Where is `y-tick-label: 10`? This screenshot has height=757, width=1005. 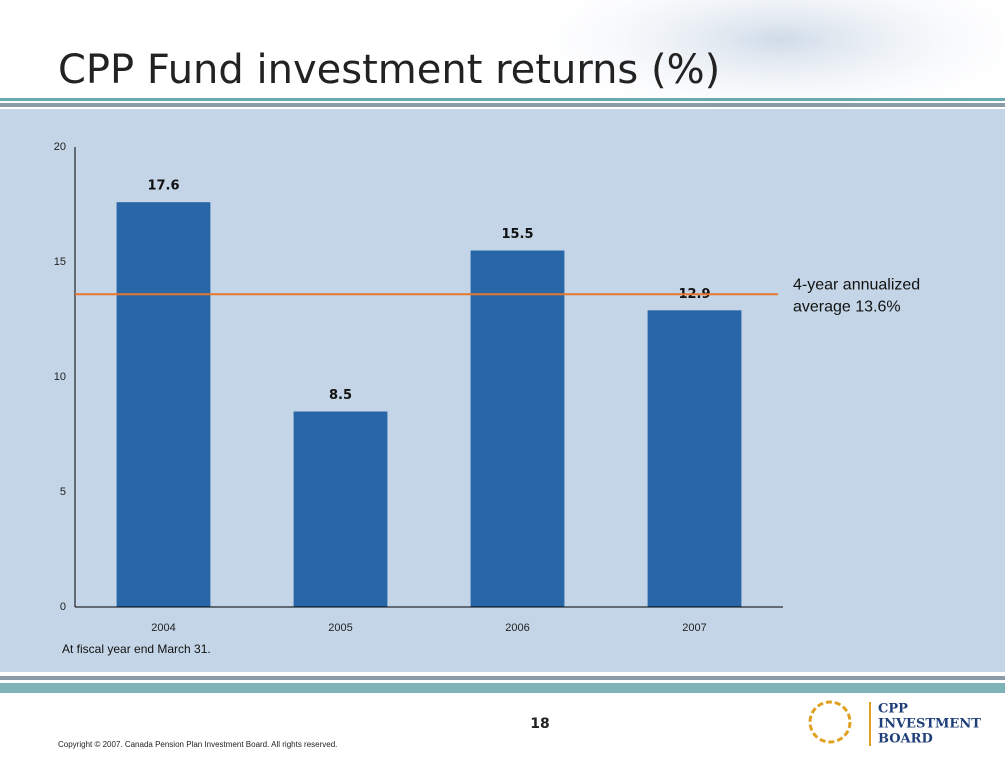 y-tick-label: 10 is located at coordinates (60, 377).